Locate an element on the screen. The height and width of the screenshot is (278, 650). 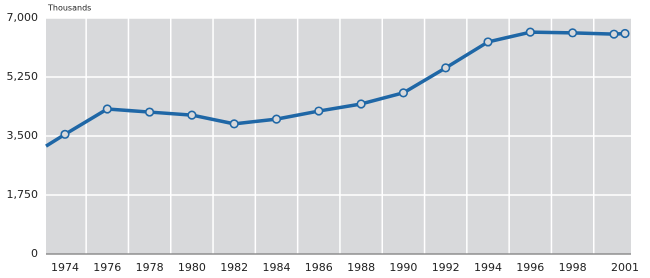
y-tick-label: 5,250 is located at coordinates (23, 76).